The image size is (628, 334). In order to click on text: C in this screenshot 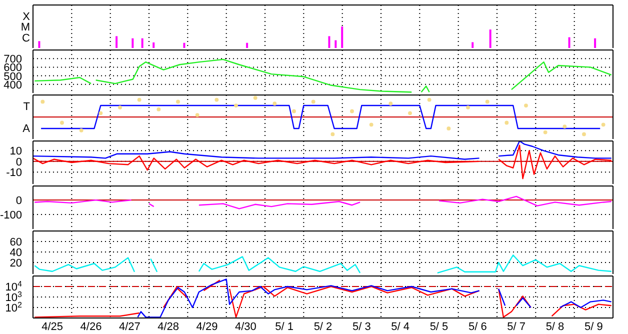, I will do `click(26, 38)`.